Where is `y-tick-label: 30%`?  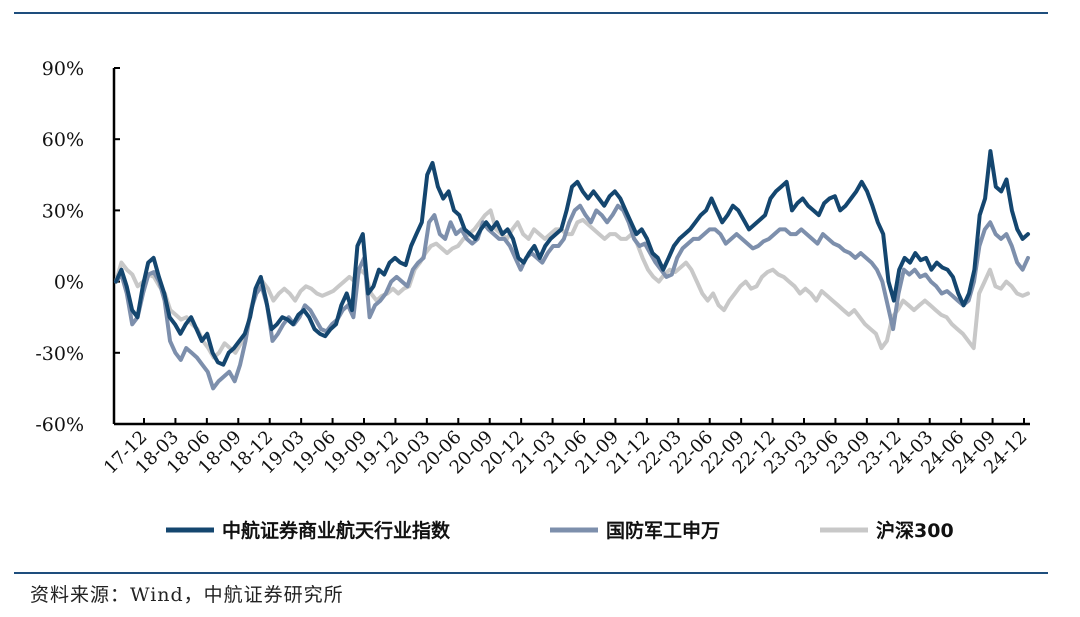 y-tick-label: 30% is located at coordinates (63, 211).